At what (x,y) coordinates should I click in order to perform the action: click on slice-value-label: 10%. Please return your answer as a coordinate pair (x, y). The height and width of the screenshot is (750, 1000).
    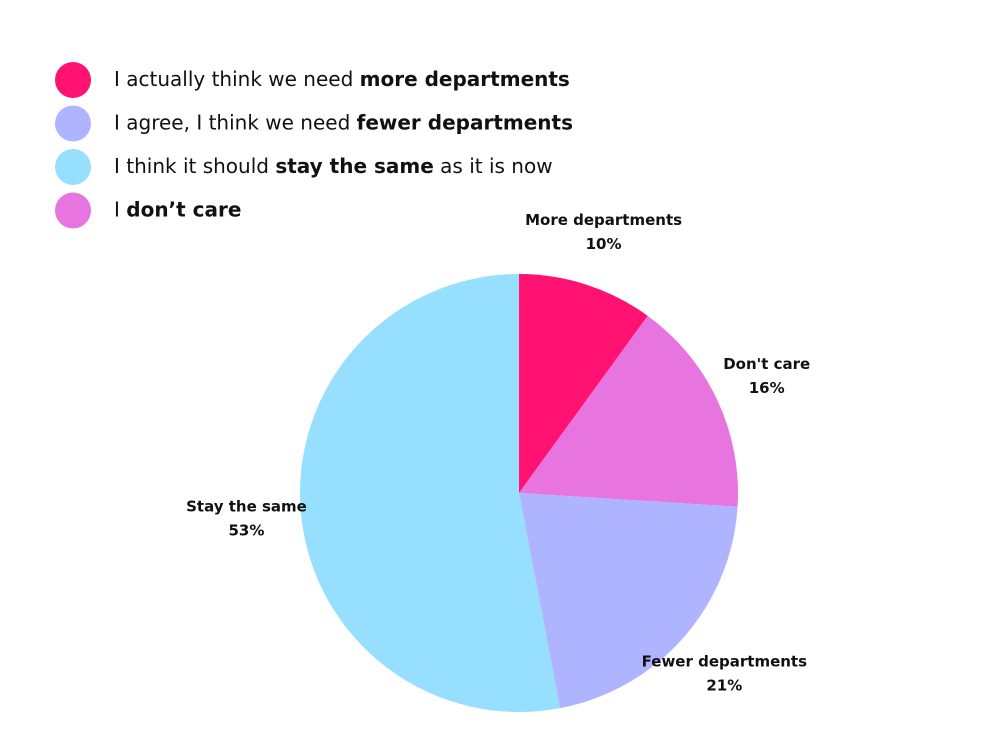
    Looking at the image, I should click on (604, 244).